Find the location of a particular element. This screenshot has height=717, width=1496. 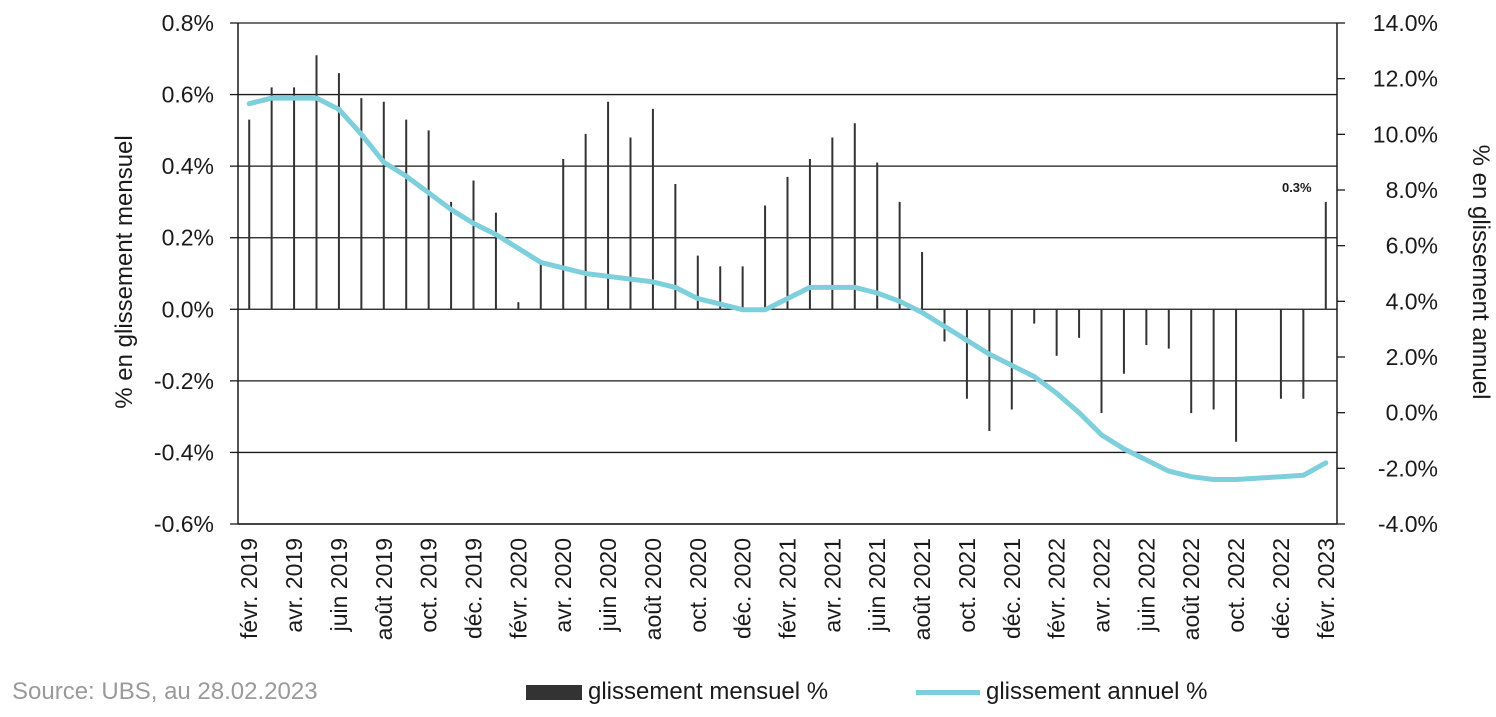

source-note: Source: UBS, au 28.02.2023 is located at coordinates (165, 691).